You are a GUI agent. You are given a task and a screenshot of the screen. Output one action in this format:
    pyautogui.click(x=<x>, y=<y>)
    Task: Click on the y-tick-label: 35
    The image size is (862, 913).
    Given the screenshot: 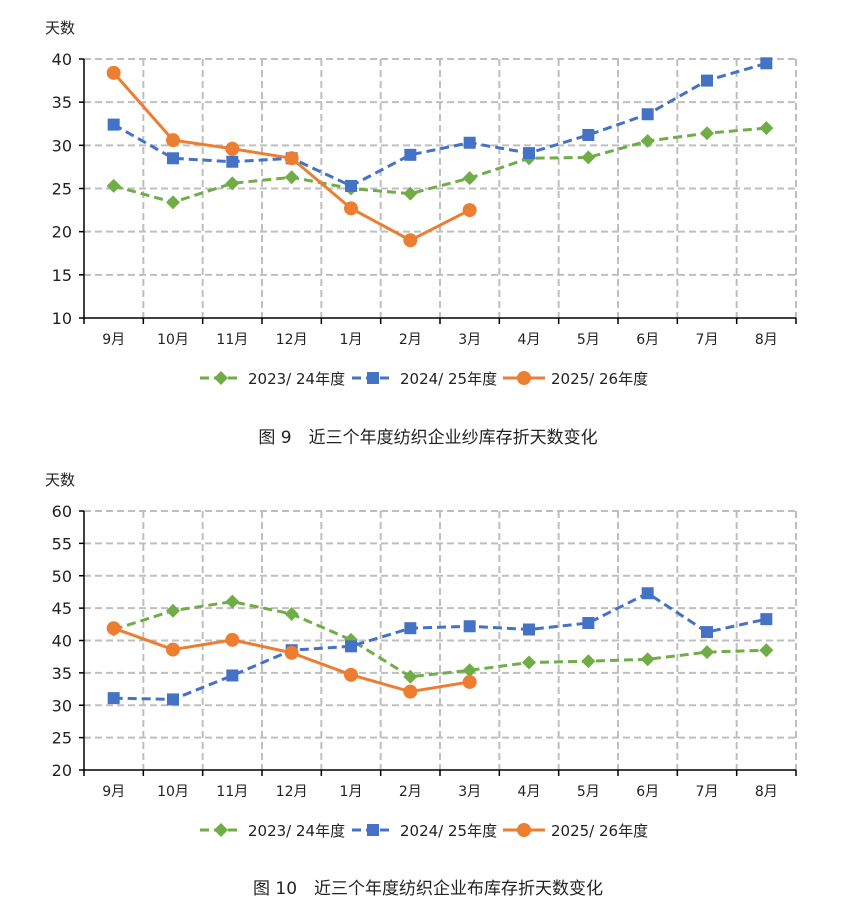 What is the action you would take?
    pyautogui.click(x=62, y=673)
    